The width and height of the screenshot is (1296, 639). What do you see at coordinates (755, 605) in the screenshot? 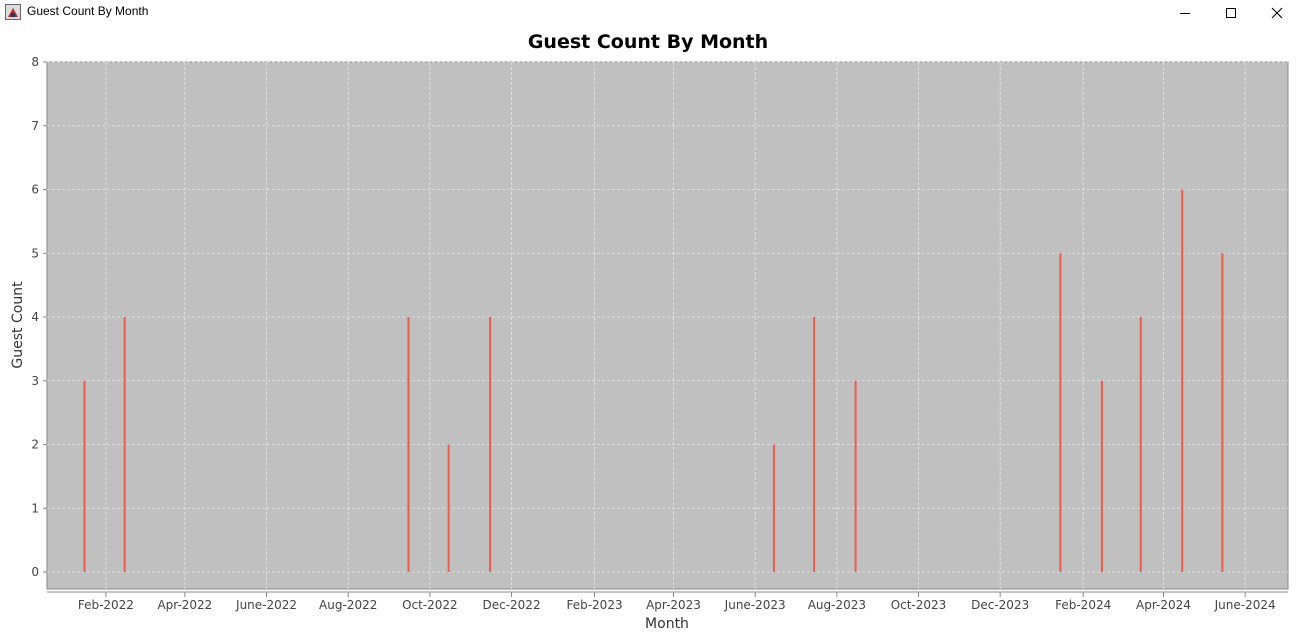
I see `x-tick-label: June-2023` at bounding box center [755, 605].